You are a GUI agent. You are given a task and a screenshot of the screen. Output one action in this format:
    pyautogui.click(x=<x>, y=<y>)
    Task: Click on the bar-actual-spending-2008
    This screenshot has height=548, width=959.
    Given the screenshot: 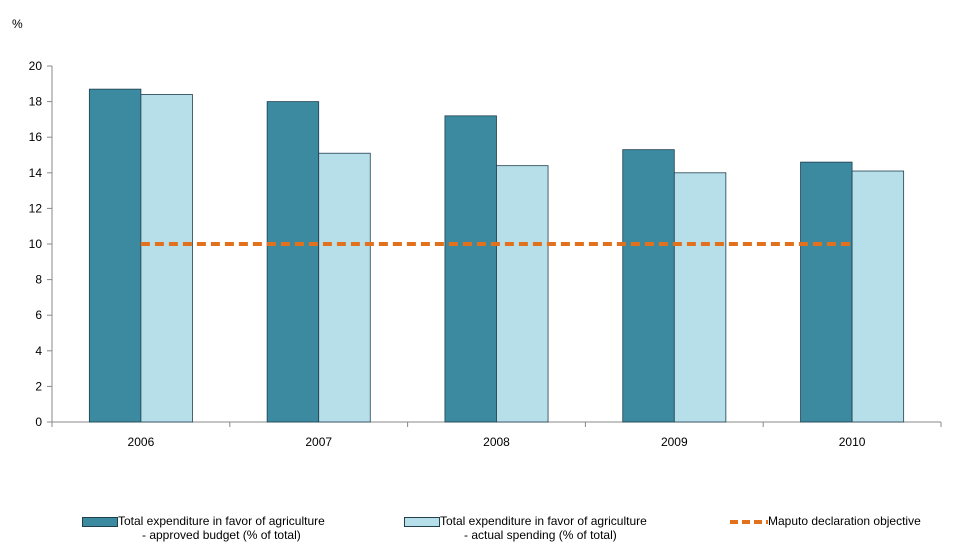 What is the action you would take?
    pyautogui.click(x=522, y=294)
    